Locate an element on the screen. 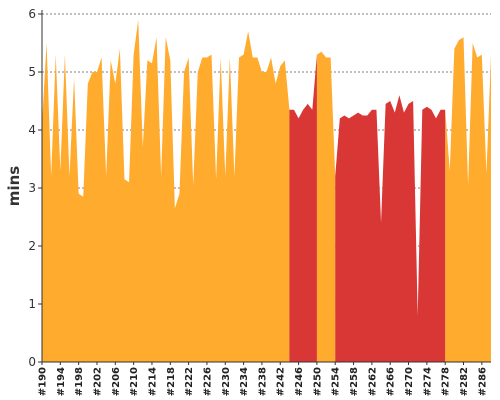 The width and height of the screenshot is (500, 400). x-tick-label: #246 is located at coordinates (299, 381).